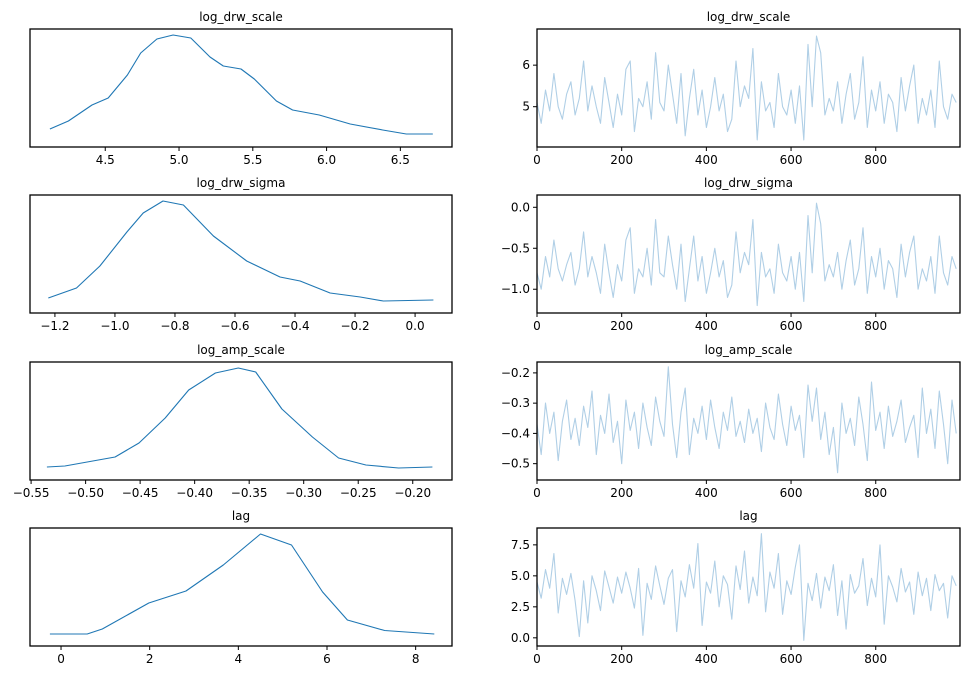  What do you see at coordinates (515, 289) in the screenshot?
I see `trace-ytick-label: −1.0` at bounding box center [515, 289].